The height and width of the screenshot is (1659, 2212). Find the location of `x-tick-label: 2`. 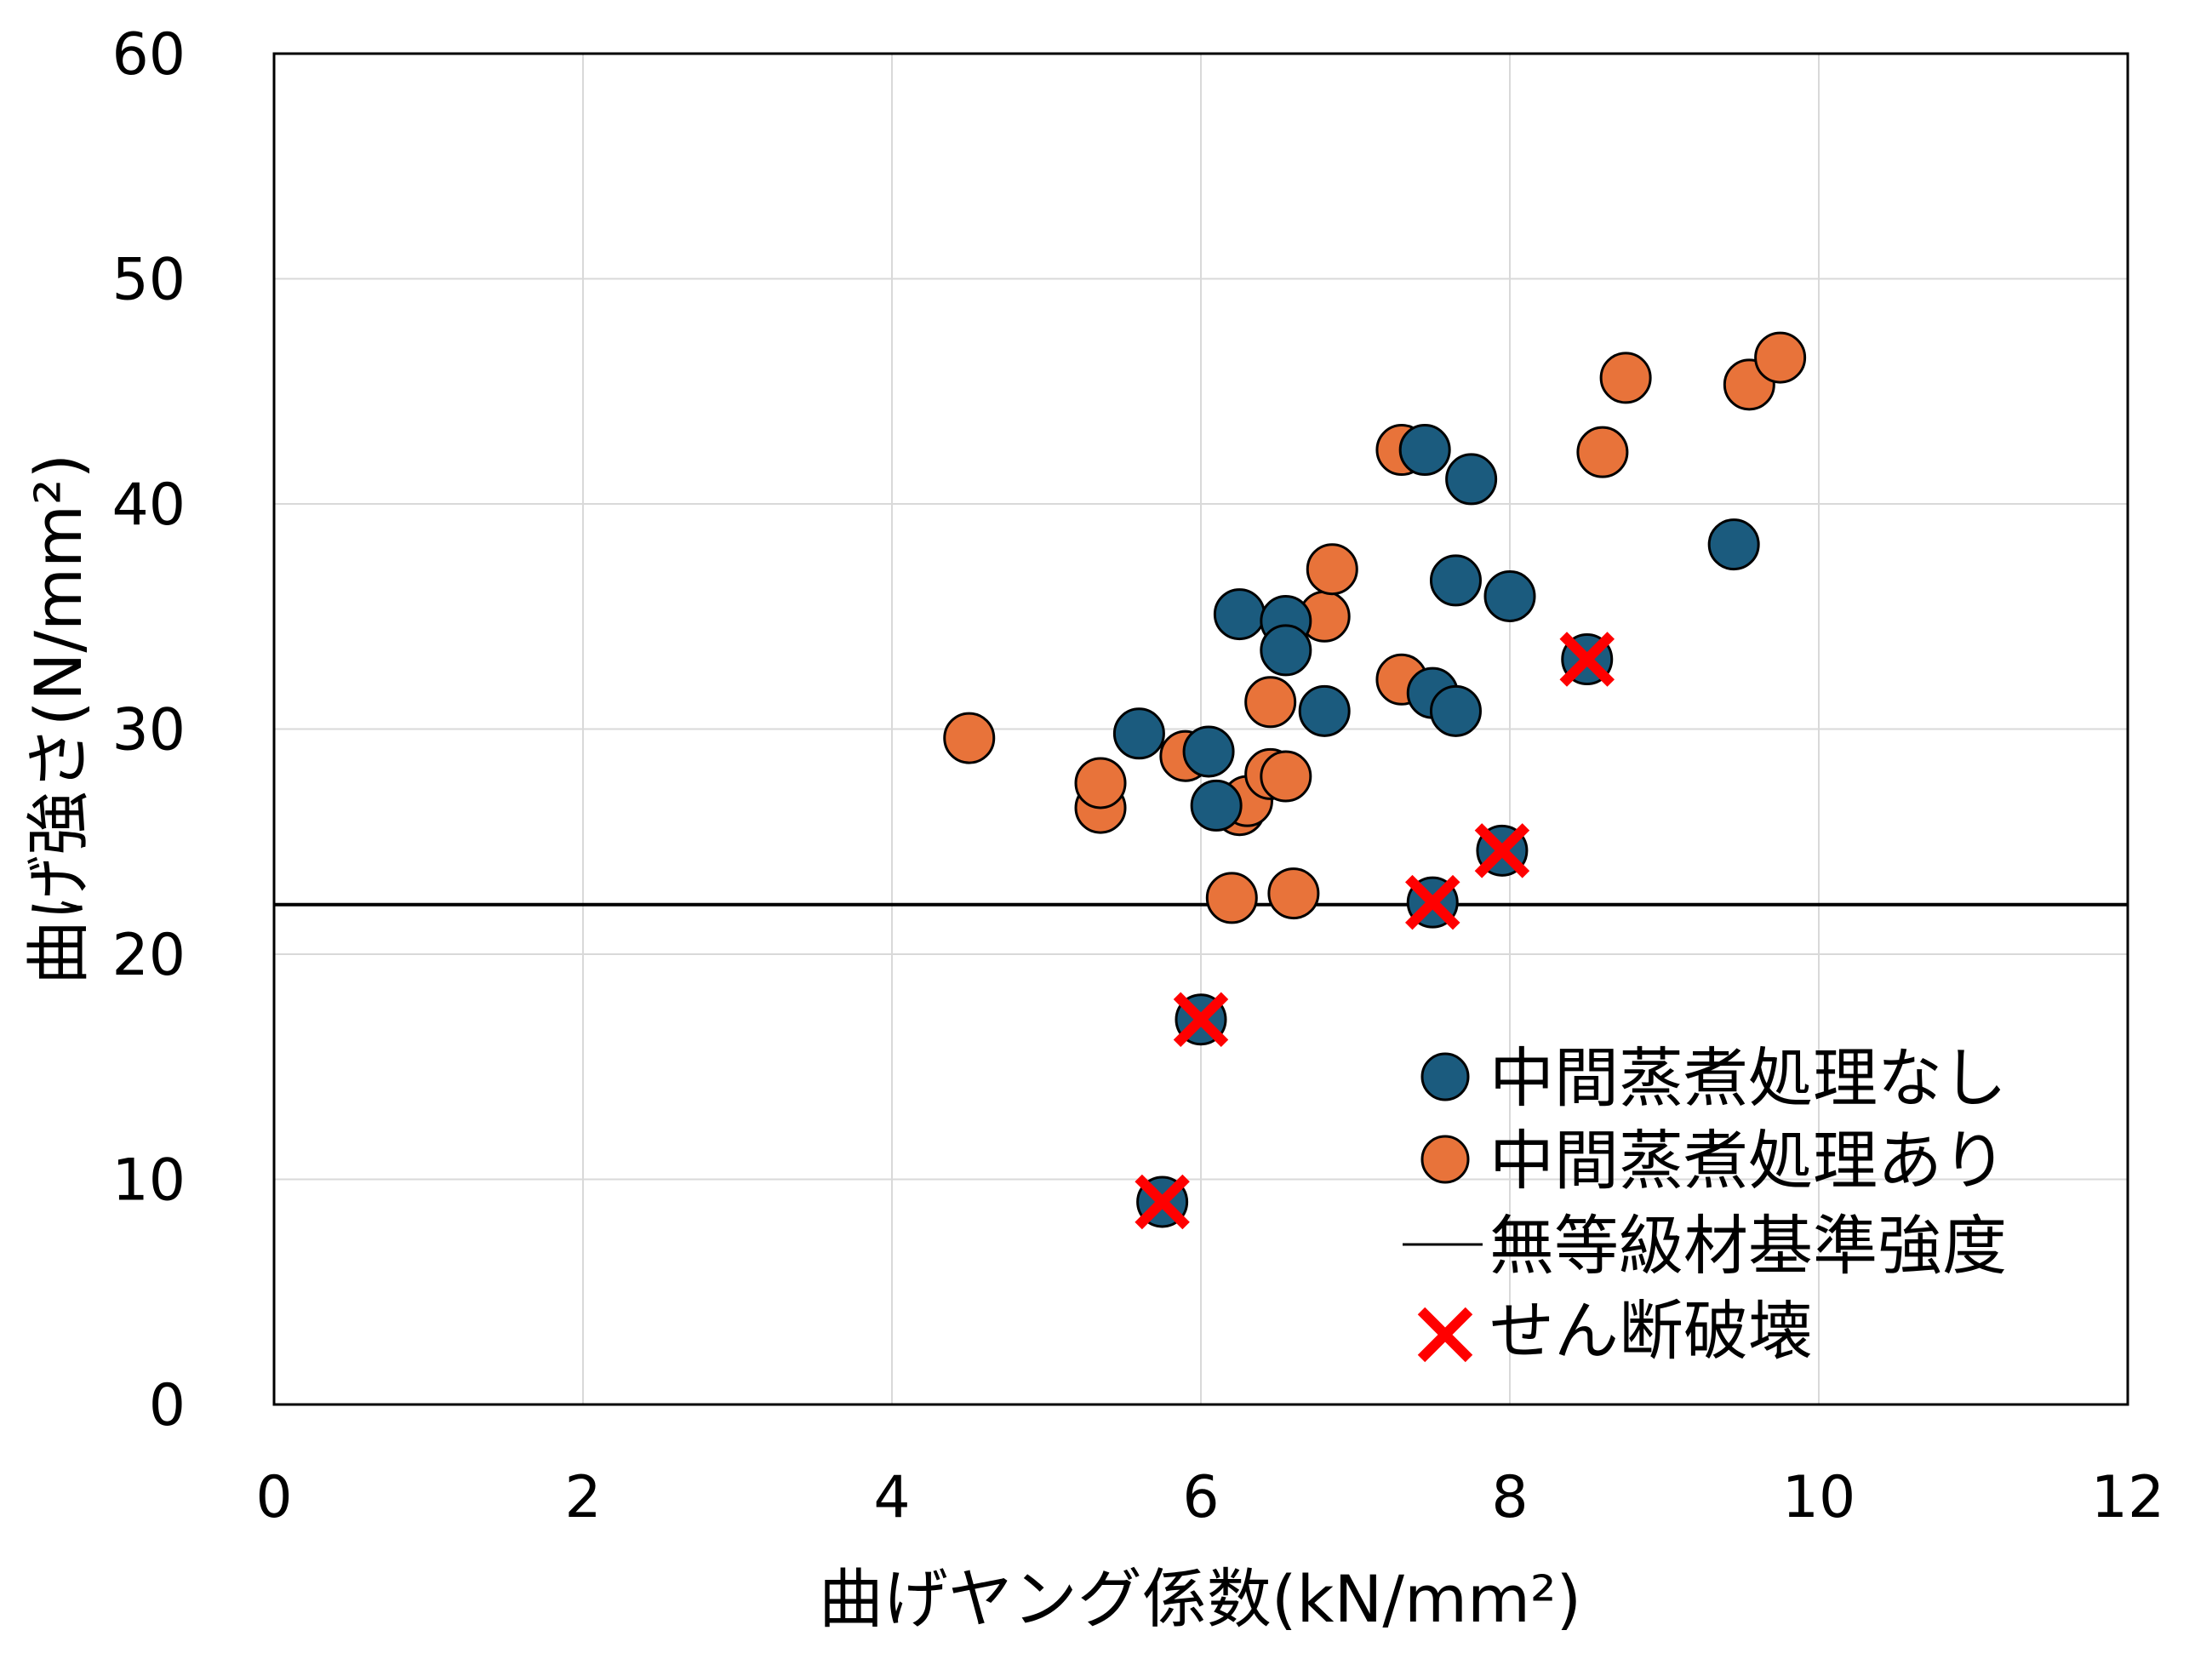

x-tick-label: 2 is located at coordinates (582, 1497).